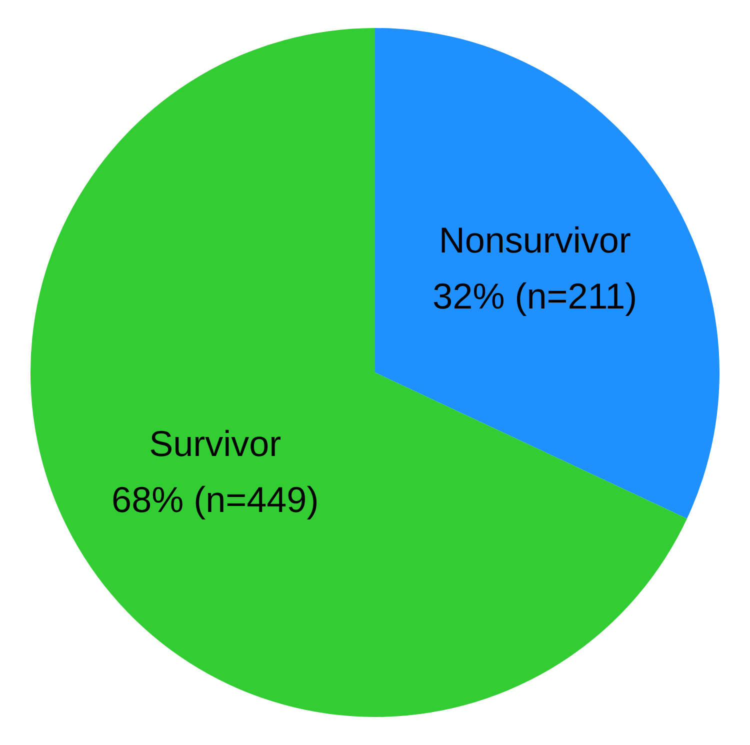 This screenshot has height=745, width=750. Describe the element at coordinates (215, 499) in the screenshot. I see `data-label: 68% (n=449)` at that location.